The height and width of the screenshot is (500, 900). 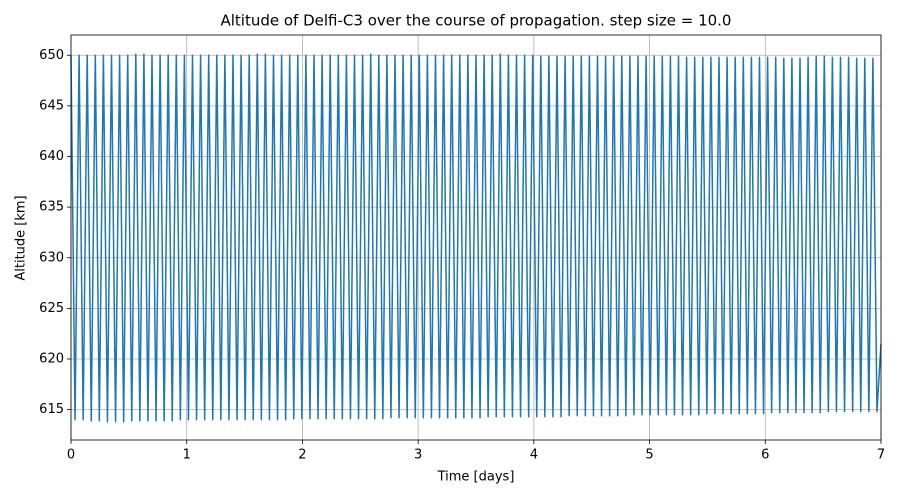 I want to click on x-tick-label: 0, so click(x=71, y=455).